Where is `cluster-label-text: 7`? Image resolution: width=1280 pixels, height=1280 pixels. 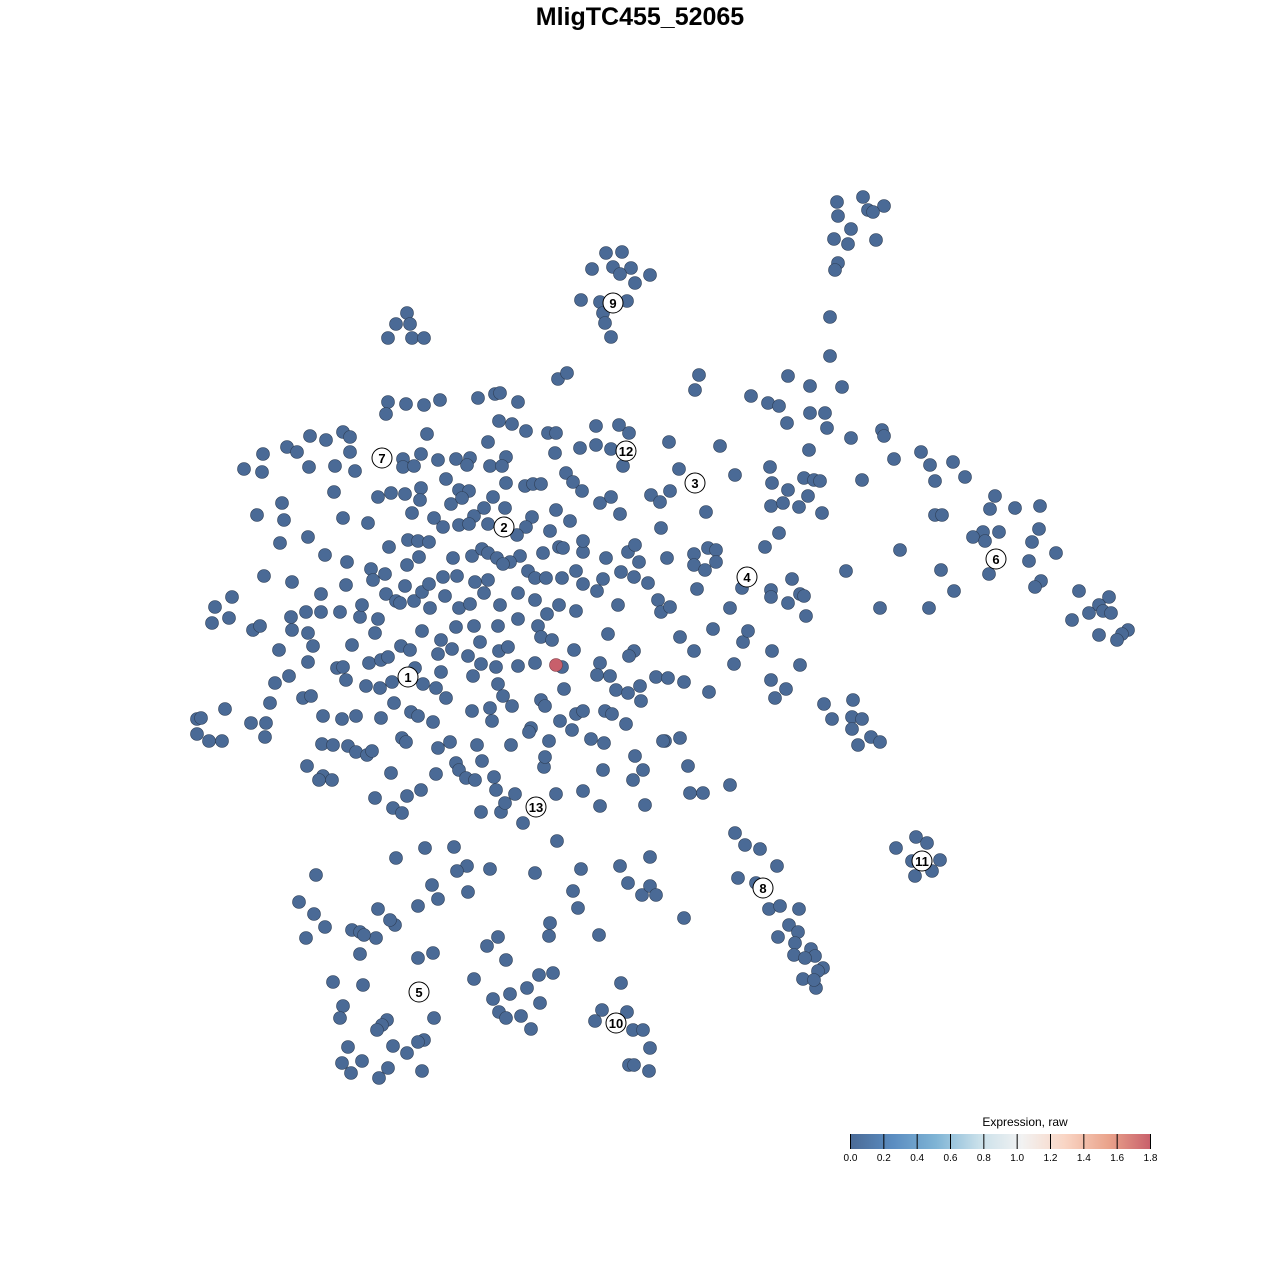
cluster-label-text: 7 is located at coordinates (381, 458).